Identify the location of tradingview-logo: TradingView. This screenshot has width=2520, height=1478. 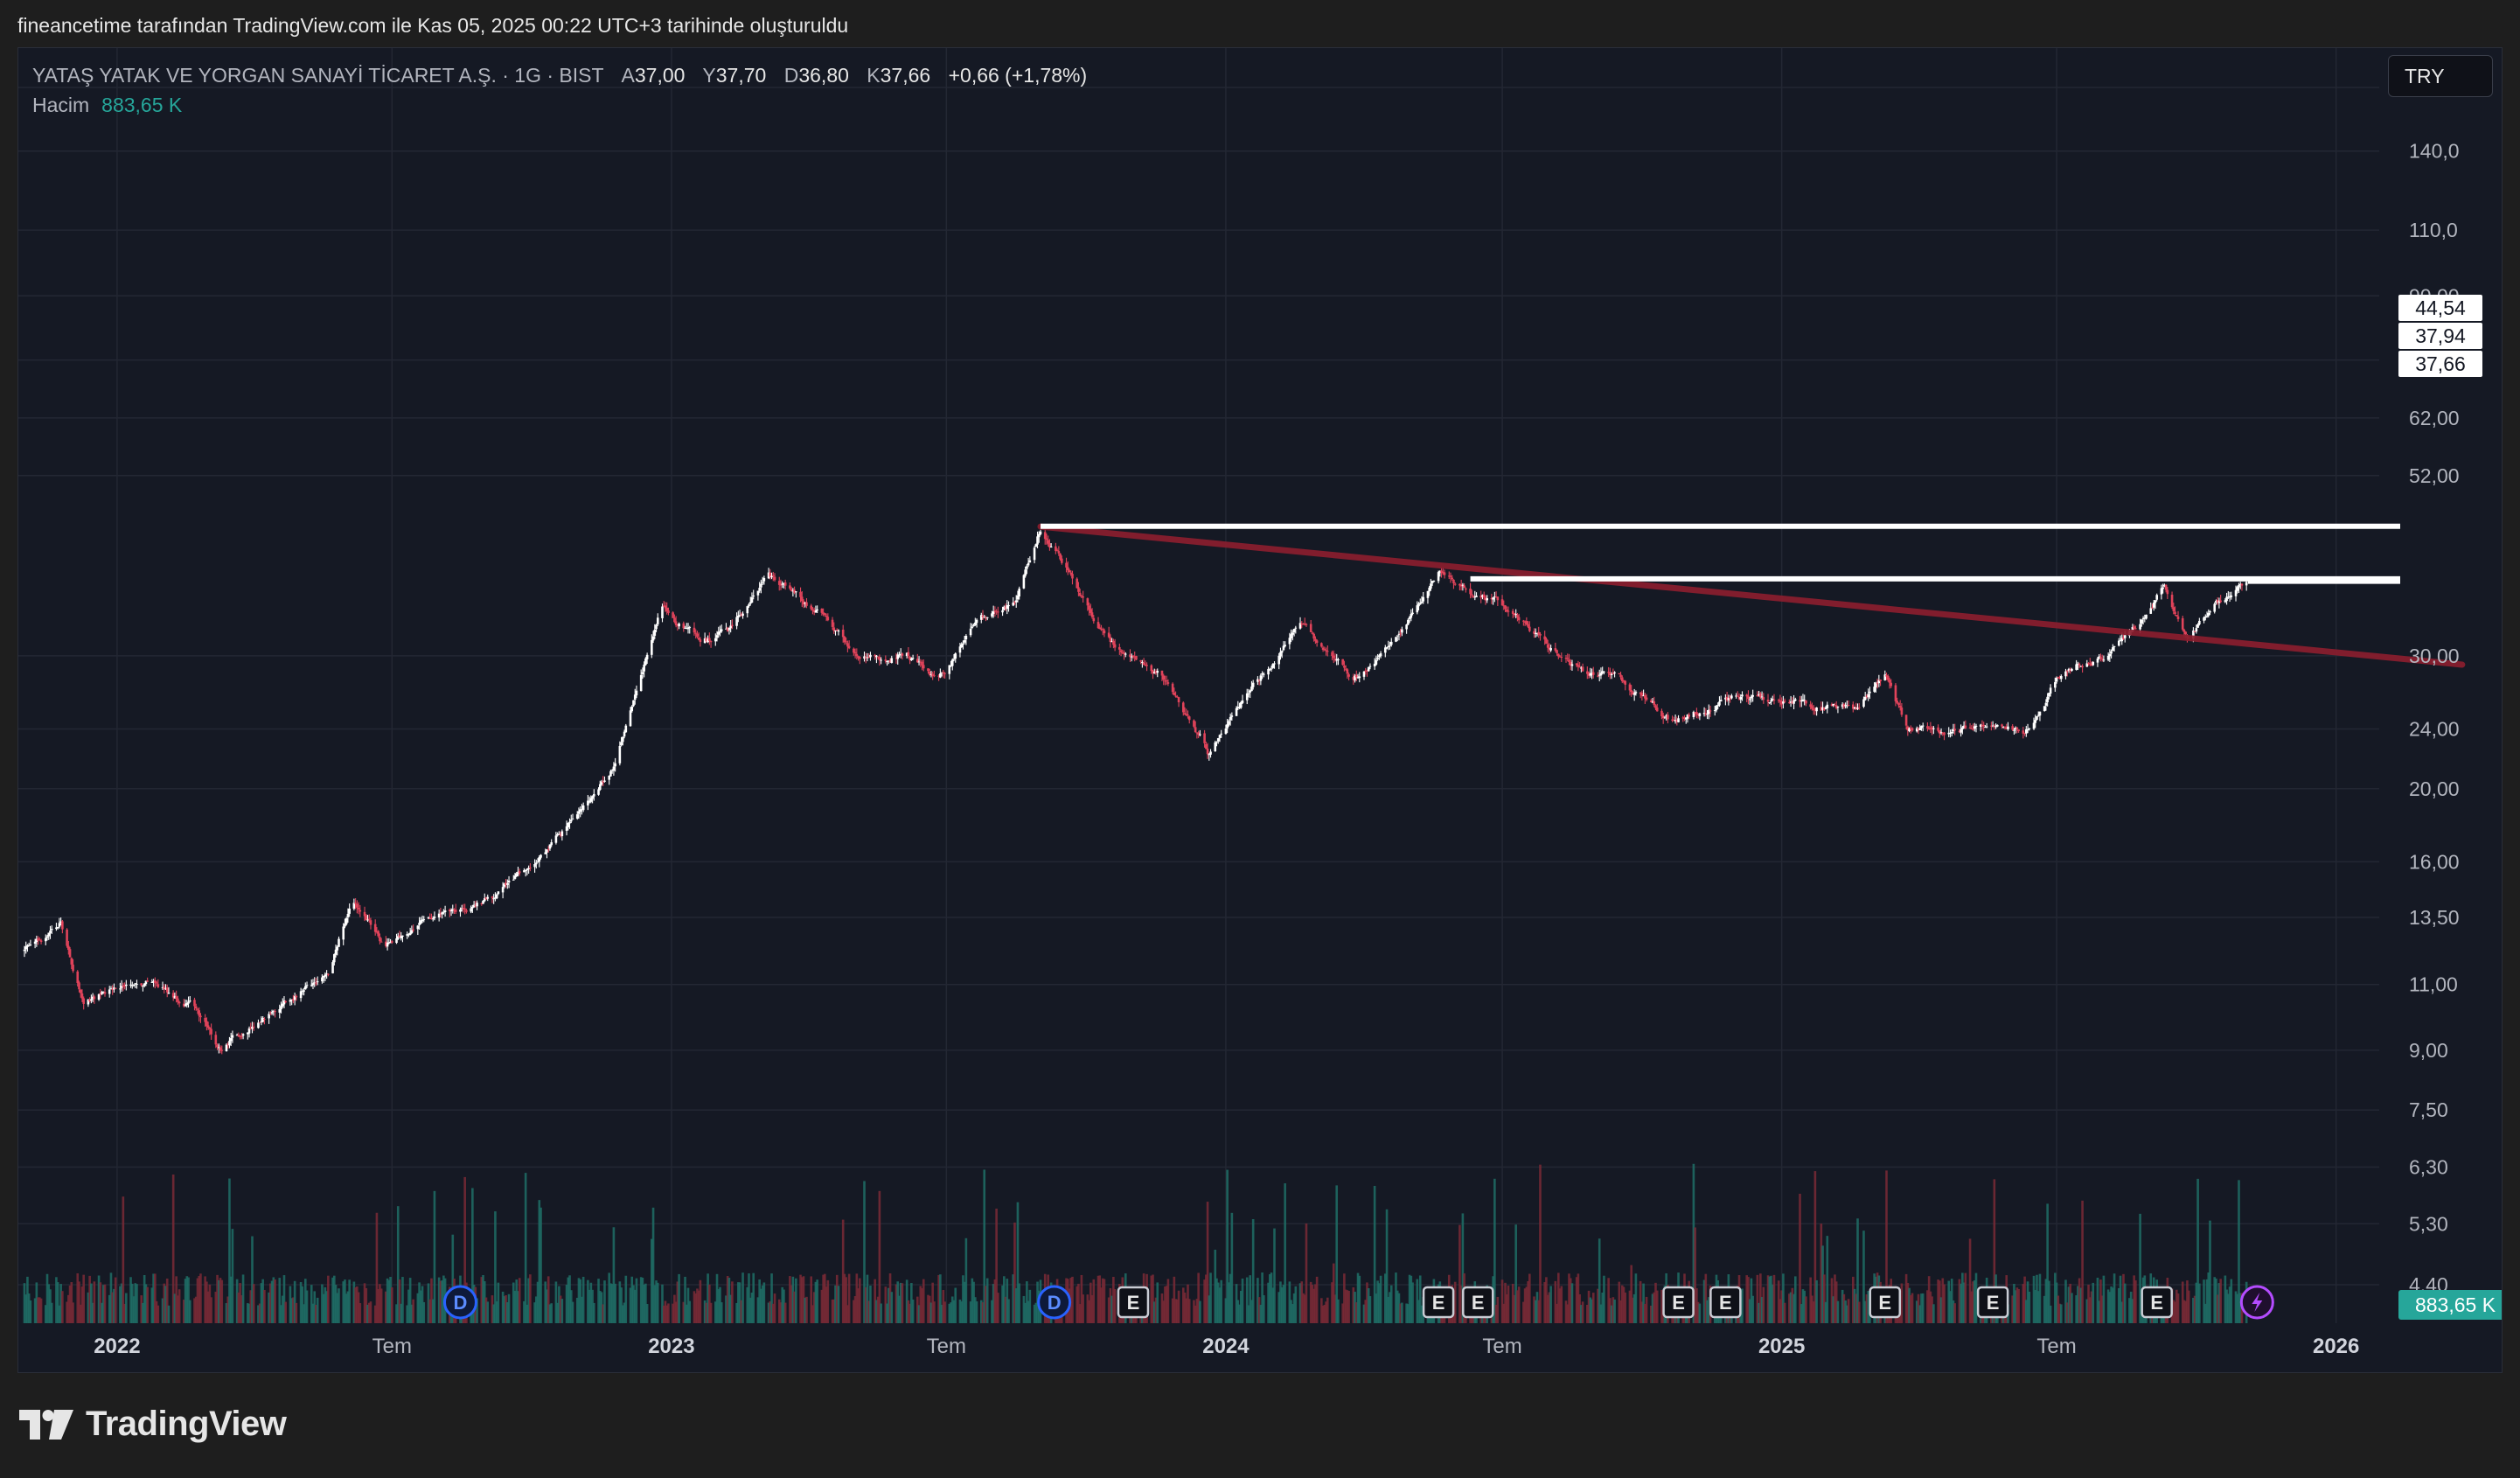
(153, 1424).